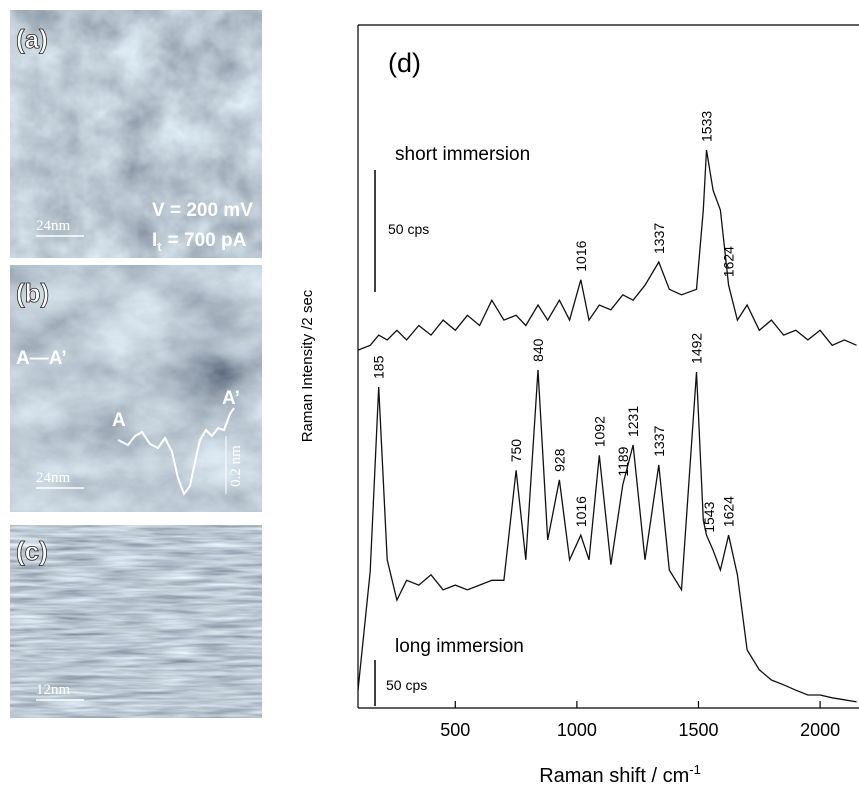 The width and height of the screenshot is (859, 803). Describe the element at coordinates (404, 63) in the screenshot. I see `panel-label: (d)` at that location.